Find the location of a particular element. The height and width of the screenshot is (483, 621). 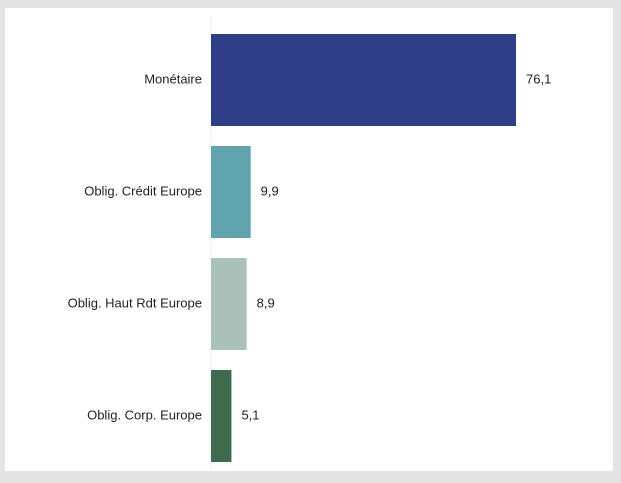

value-label: 76,1 is located at coordinates (538, 78).